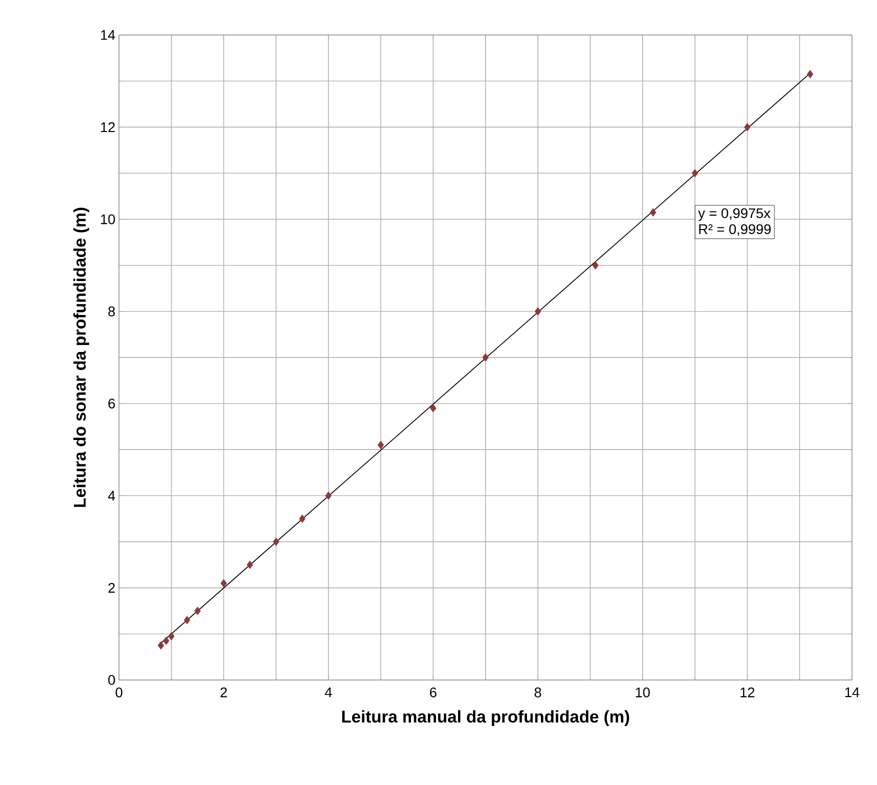 This screenshot has width=877, height=785. I want to click on y-tick-label: 14, so click(108, 35).